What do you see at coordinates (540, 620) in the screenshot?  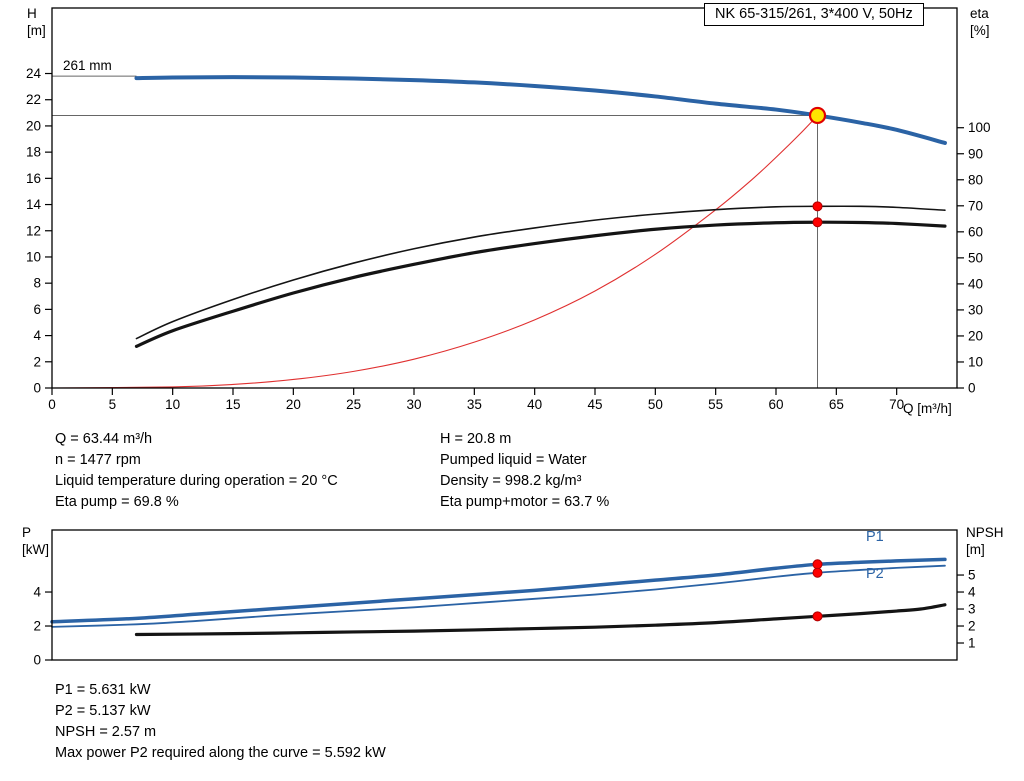 I see `NPSH-curve` at bounding box center [540, 620].